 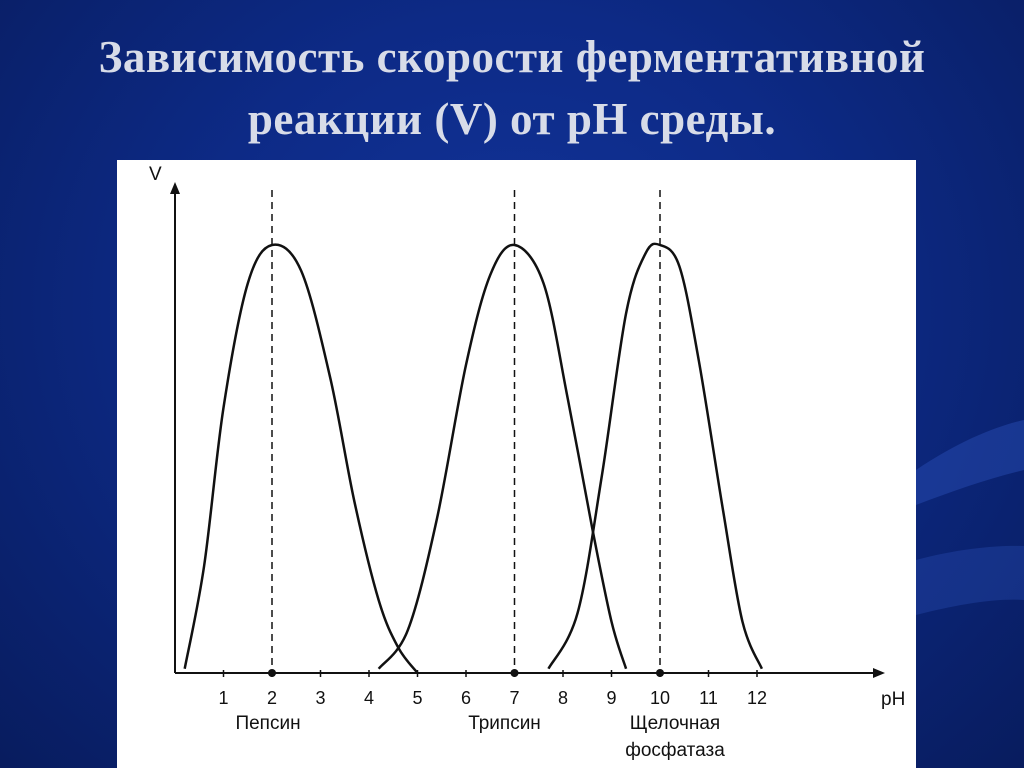 I want to click on x-tick-label: 3, so click(x=320, y=698).